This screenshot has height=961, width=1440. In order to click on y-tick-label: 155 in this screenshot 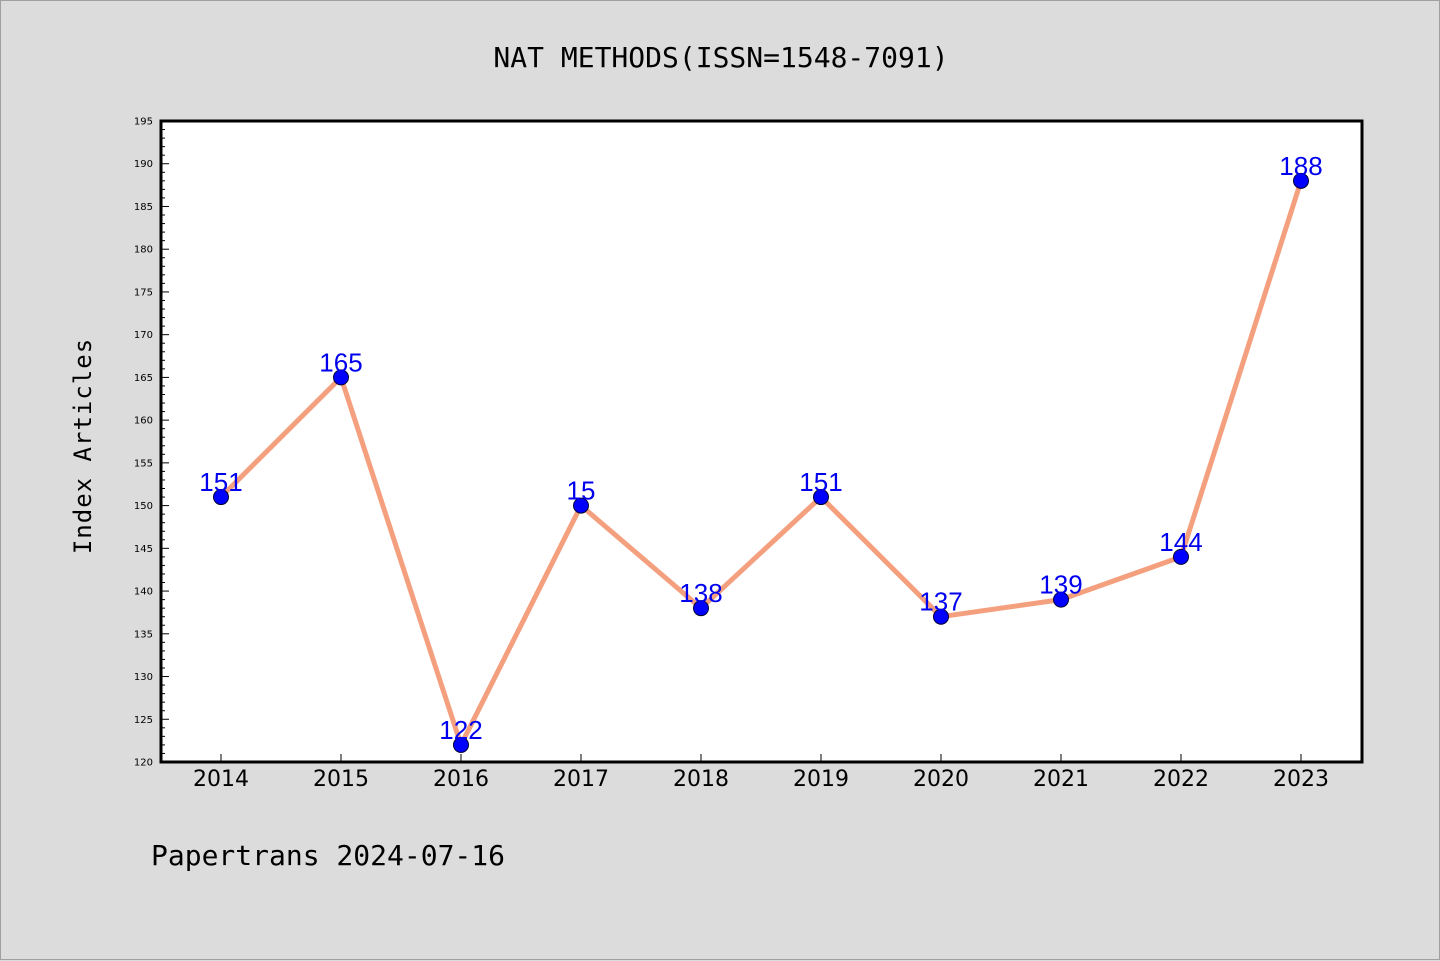, I will do `click(143, 463)`.